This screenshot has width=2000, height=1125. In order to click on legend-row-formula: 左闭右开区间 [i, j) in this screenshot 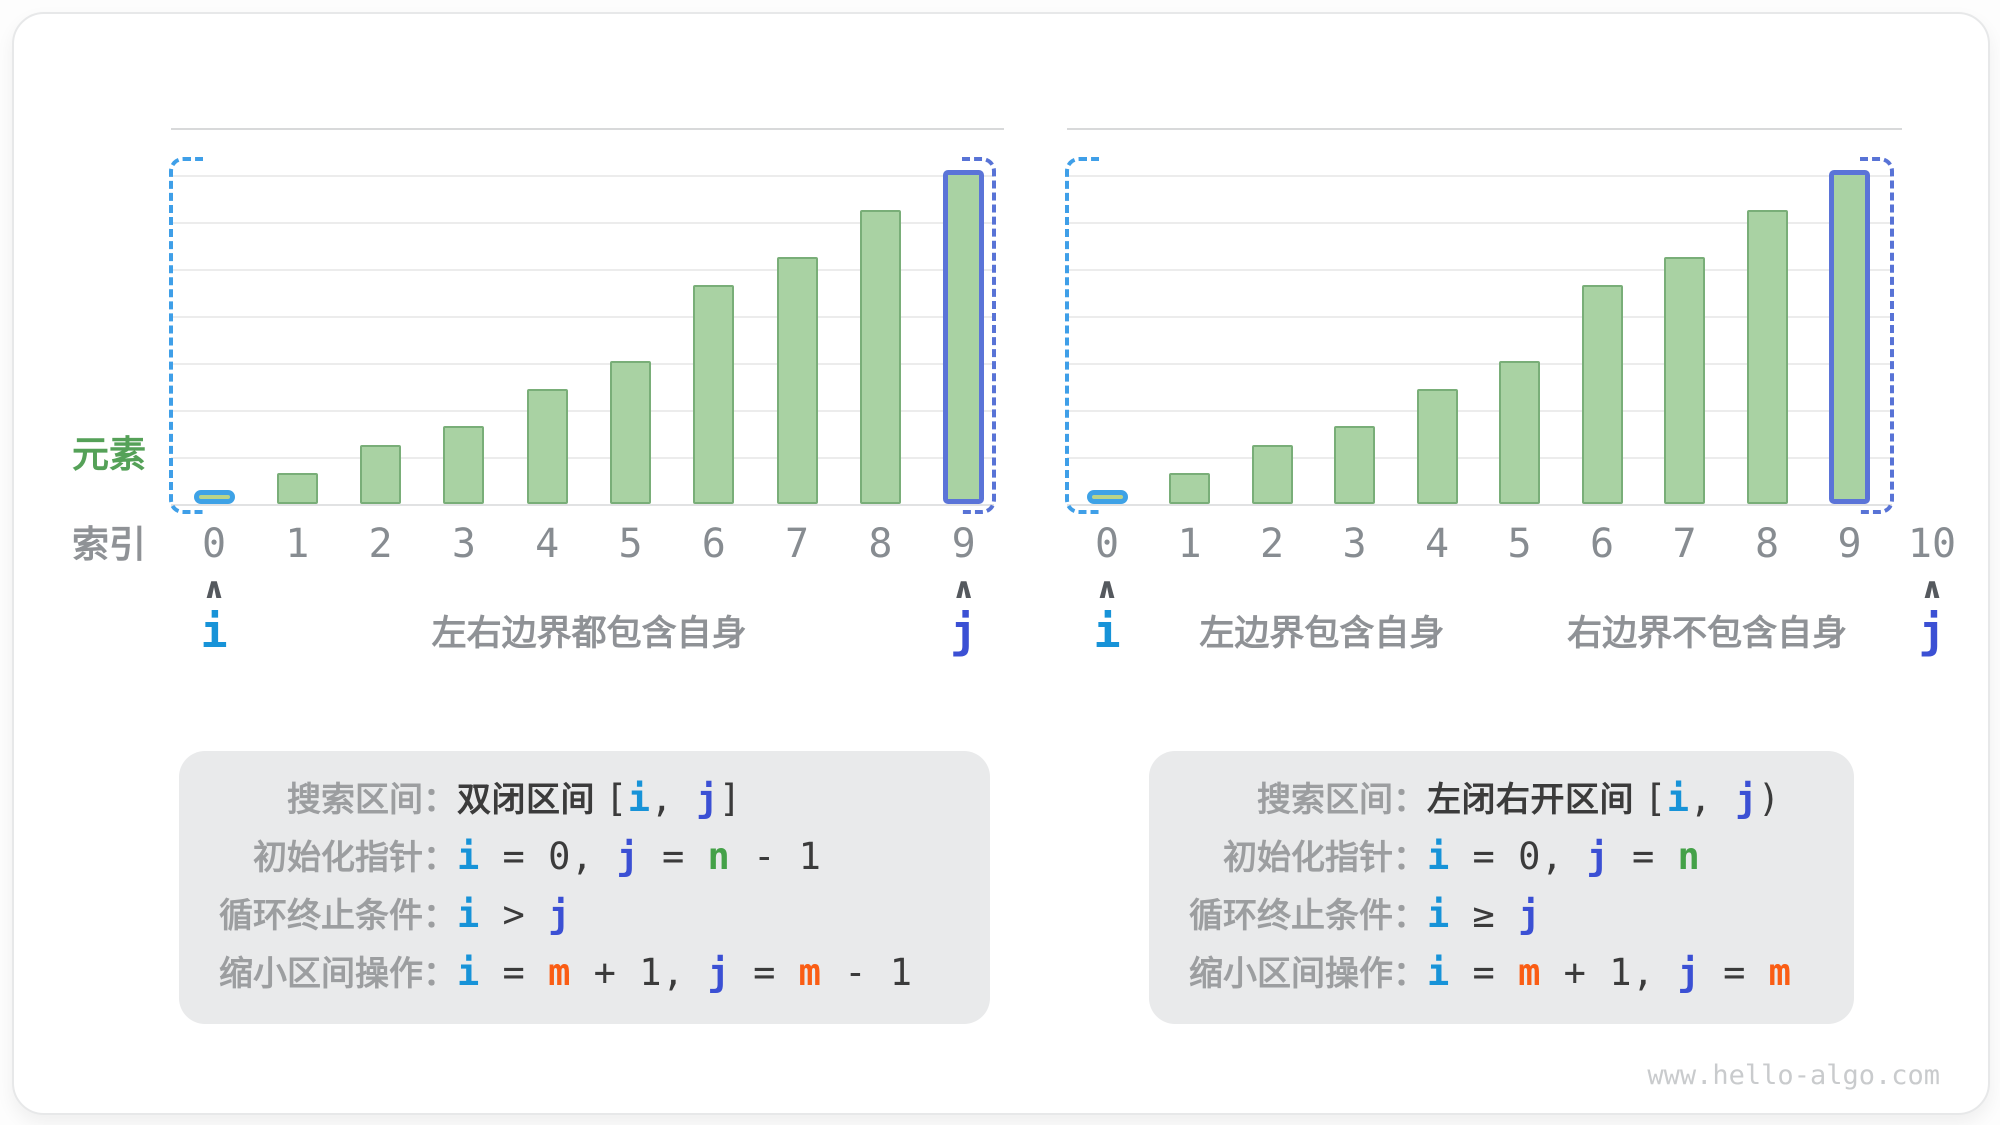, I will do `click(1604, 799)`.